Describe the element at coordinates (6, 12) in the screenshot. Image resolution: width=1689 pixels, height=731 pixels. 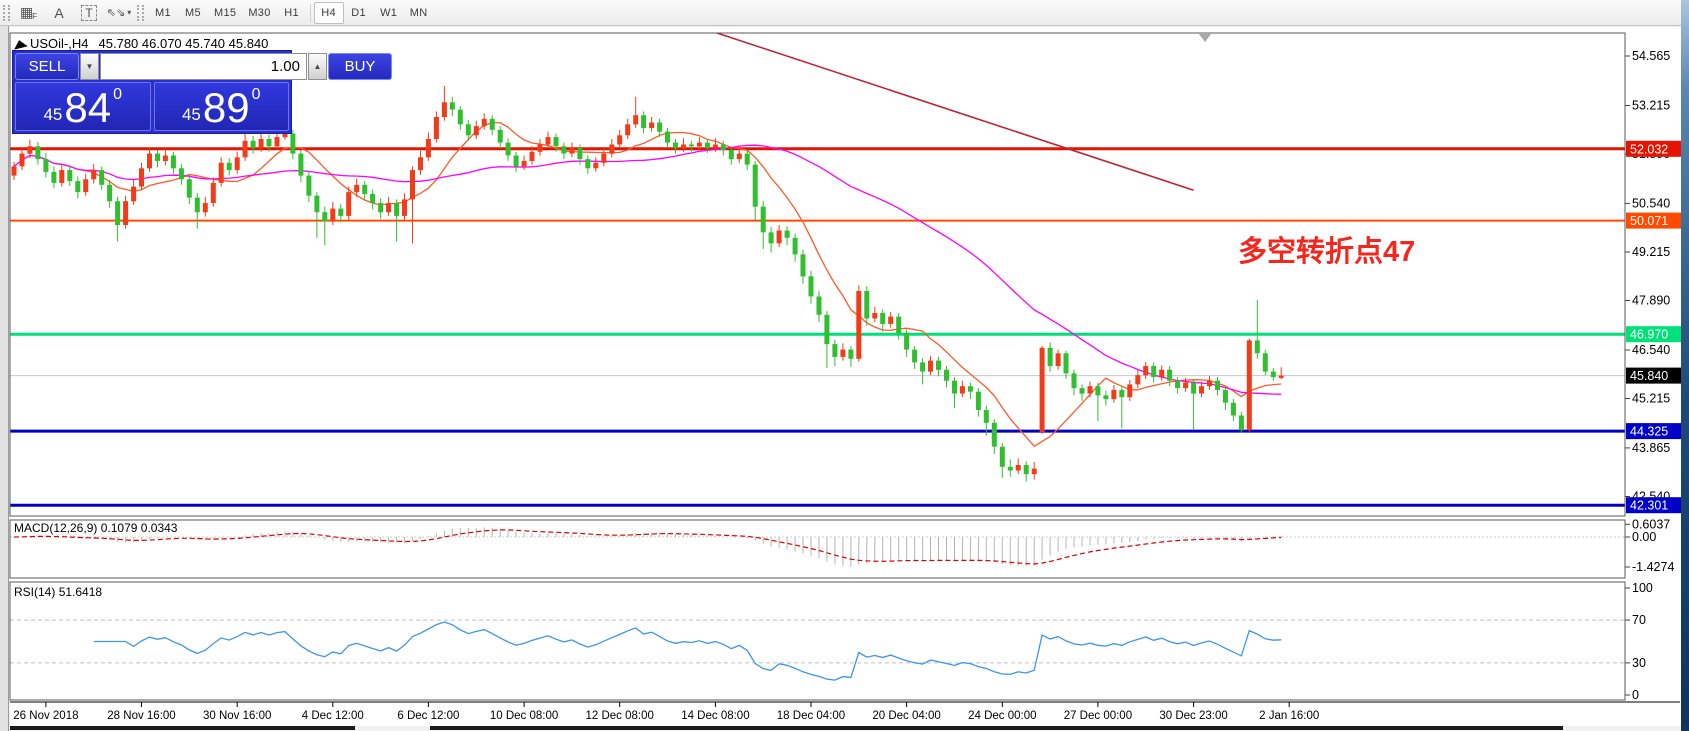
I see `toolbar-drag-handle` at that location.